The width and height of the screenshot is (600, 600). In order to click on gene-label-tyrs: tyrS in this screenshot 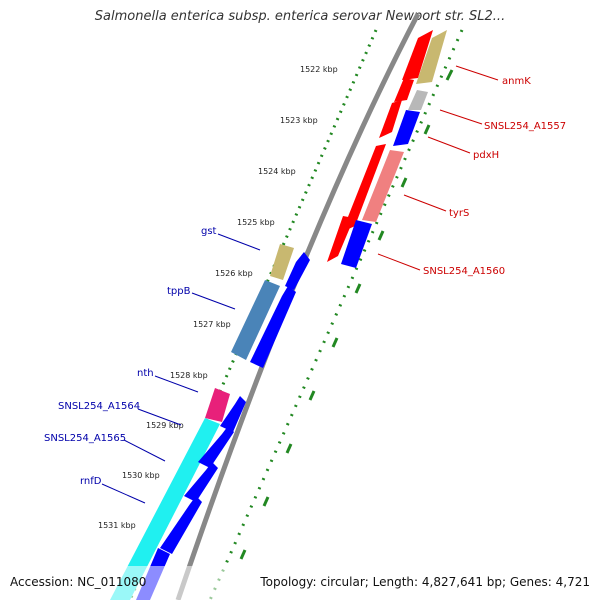, I will do `click(459, 213)`.